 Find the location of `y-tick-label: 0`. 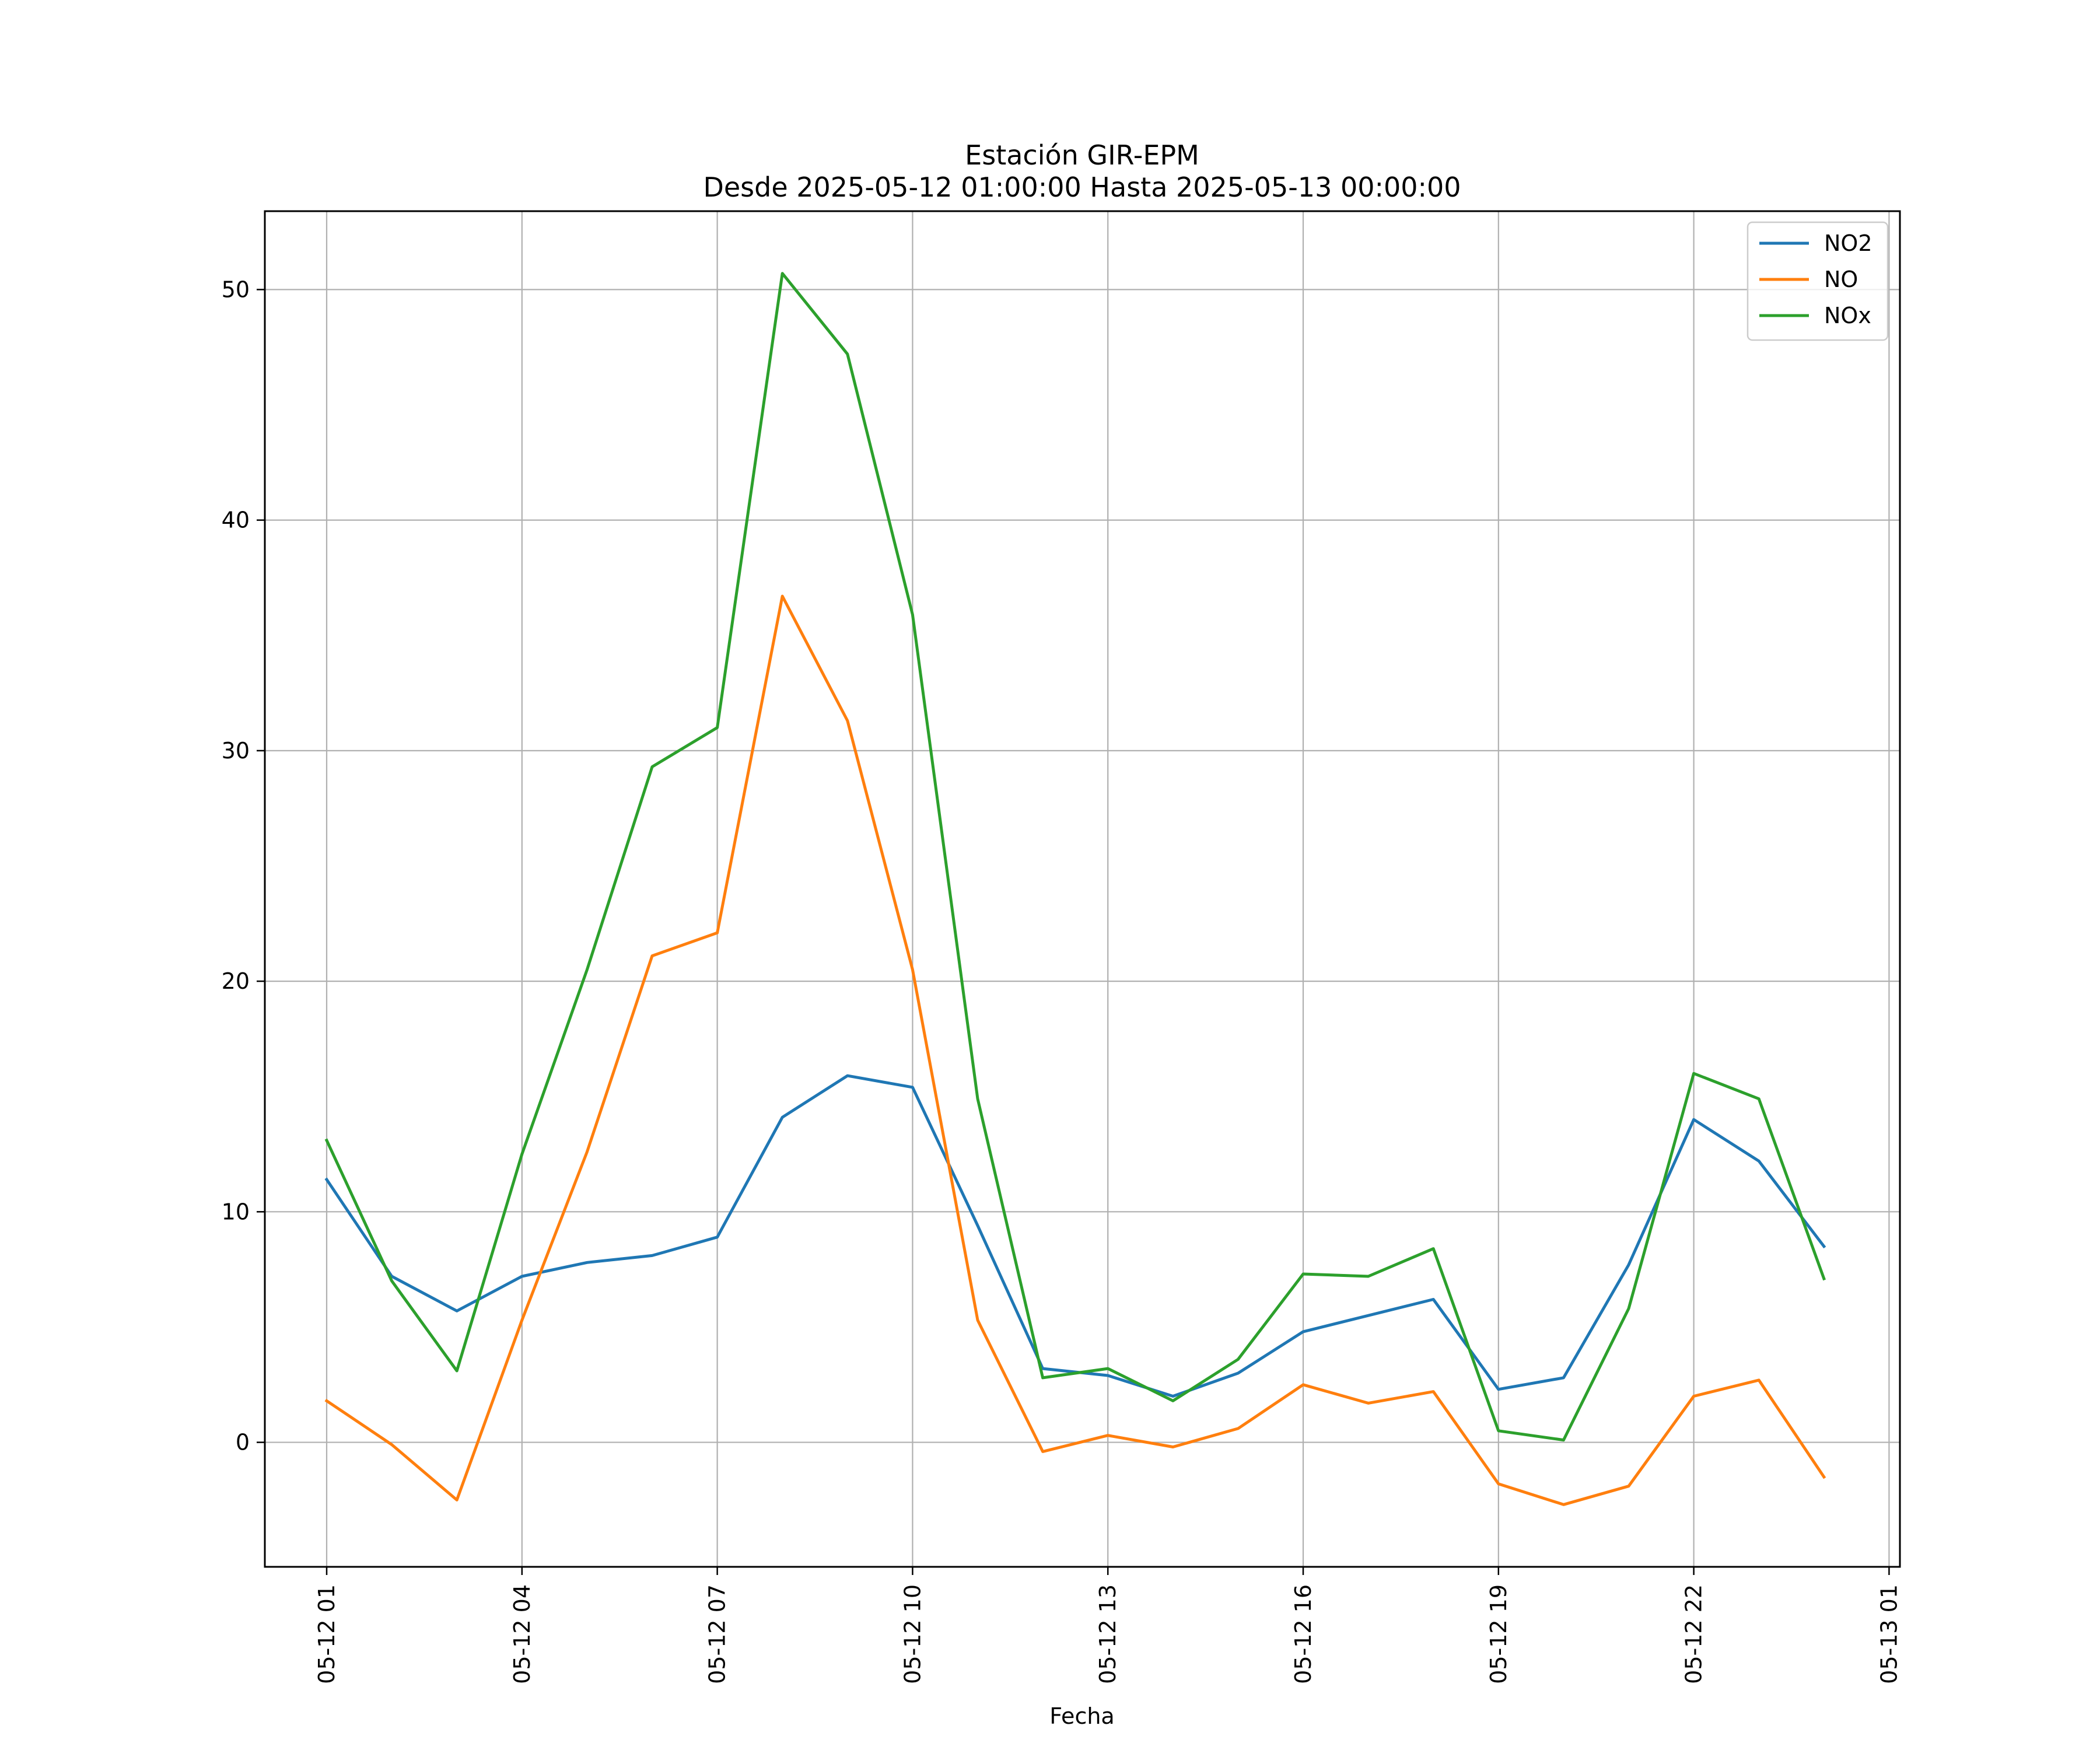

y-tick-label: 0 is located at coordinates (243, 1442).